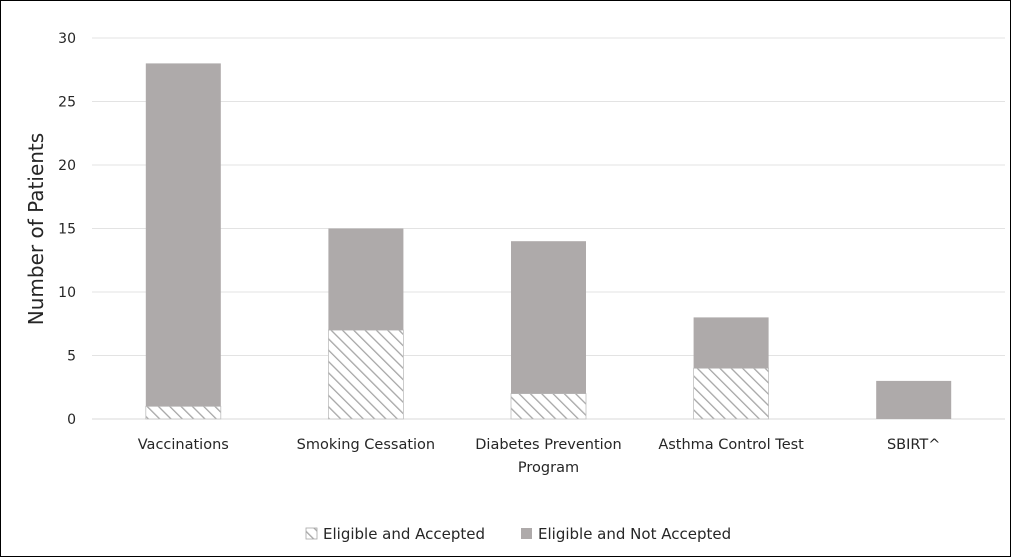 The height and width of the screenshot is (557, 1011). What do you see at coordinates (67, 166) in the screenshot?
I see `y-tick-label: 20` at bounding box center [67, 166].